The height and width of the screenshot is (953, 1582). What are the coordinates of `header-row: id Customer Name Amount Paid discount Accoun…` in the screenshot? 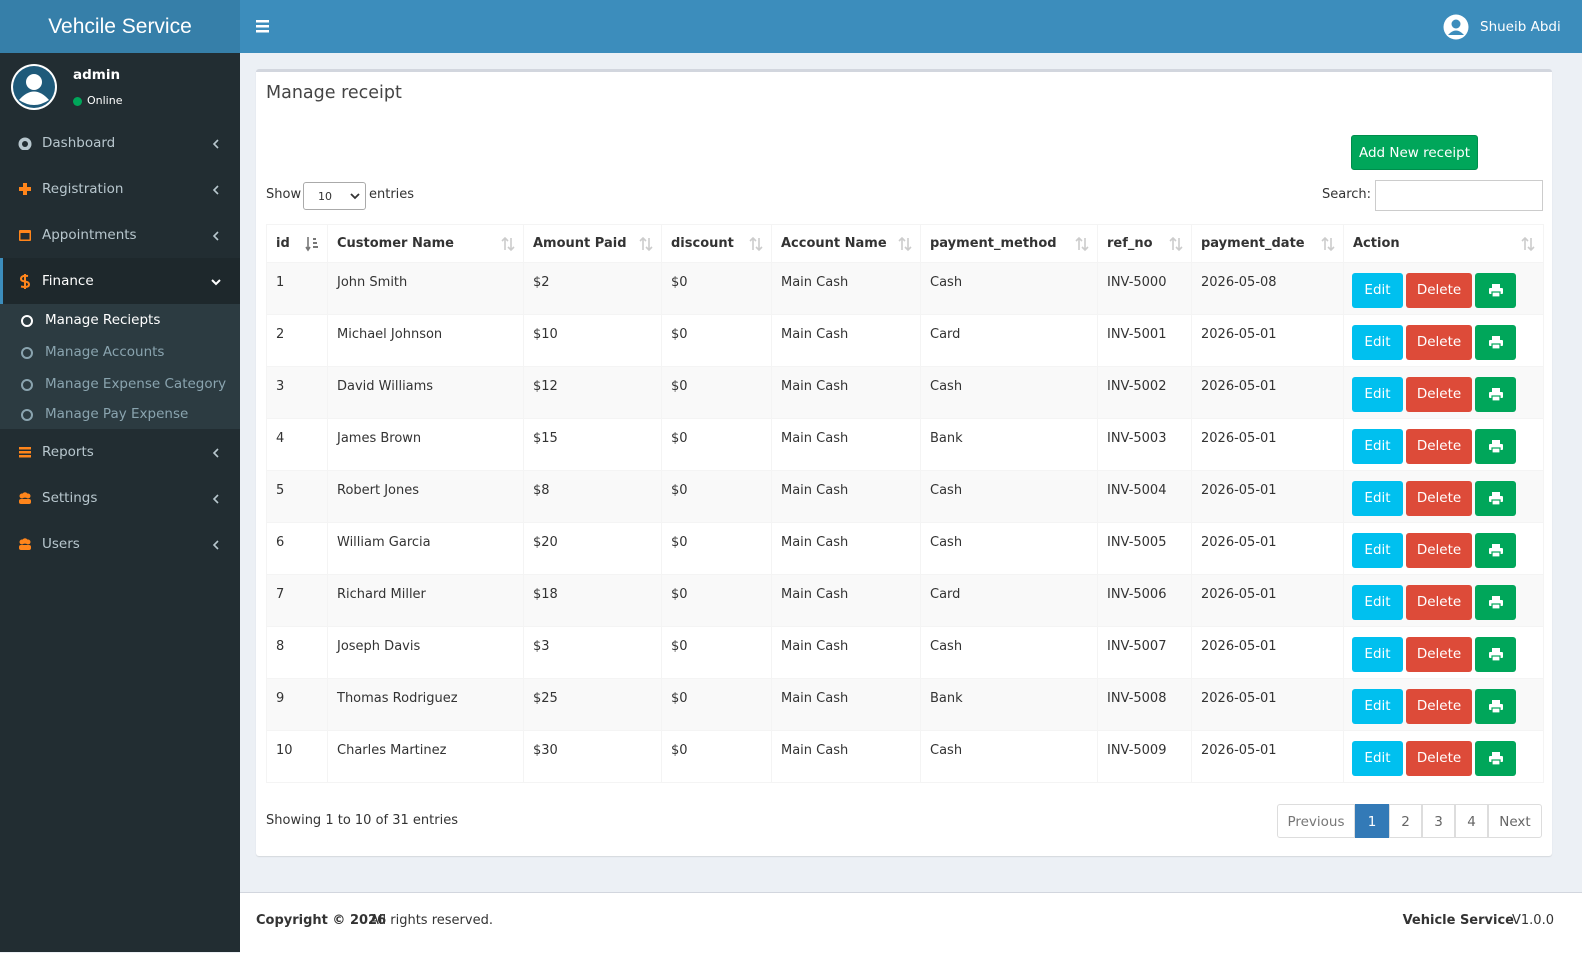 It's located at (905, 243).